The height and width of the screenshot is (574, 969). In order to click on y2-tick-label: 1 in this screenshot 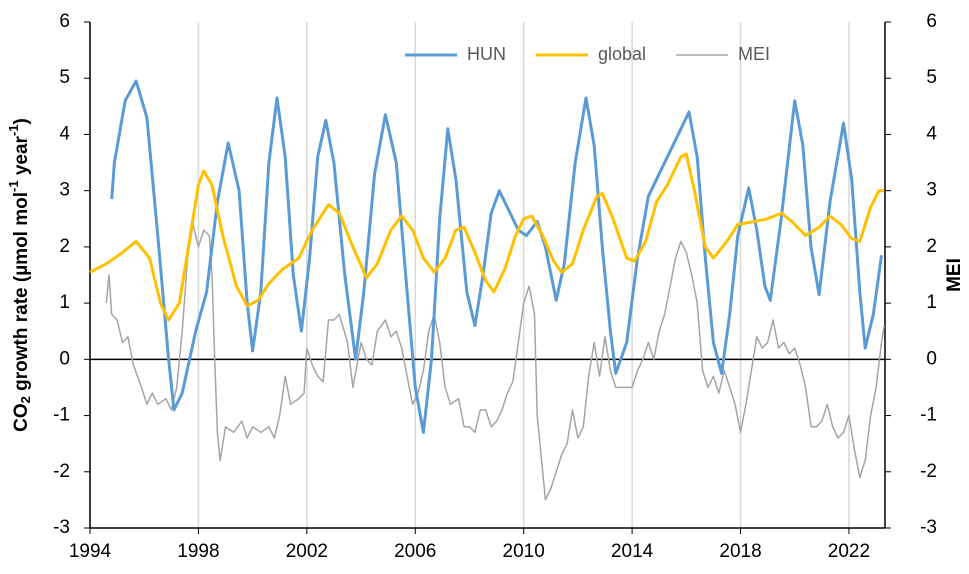, I will do `click(931, 302)`.